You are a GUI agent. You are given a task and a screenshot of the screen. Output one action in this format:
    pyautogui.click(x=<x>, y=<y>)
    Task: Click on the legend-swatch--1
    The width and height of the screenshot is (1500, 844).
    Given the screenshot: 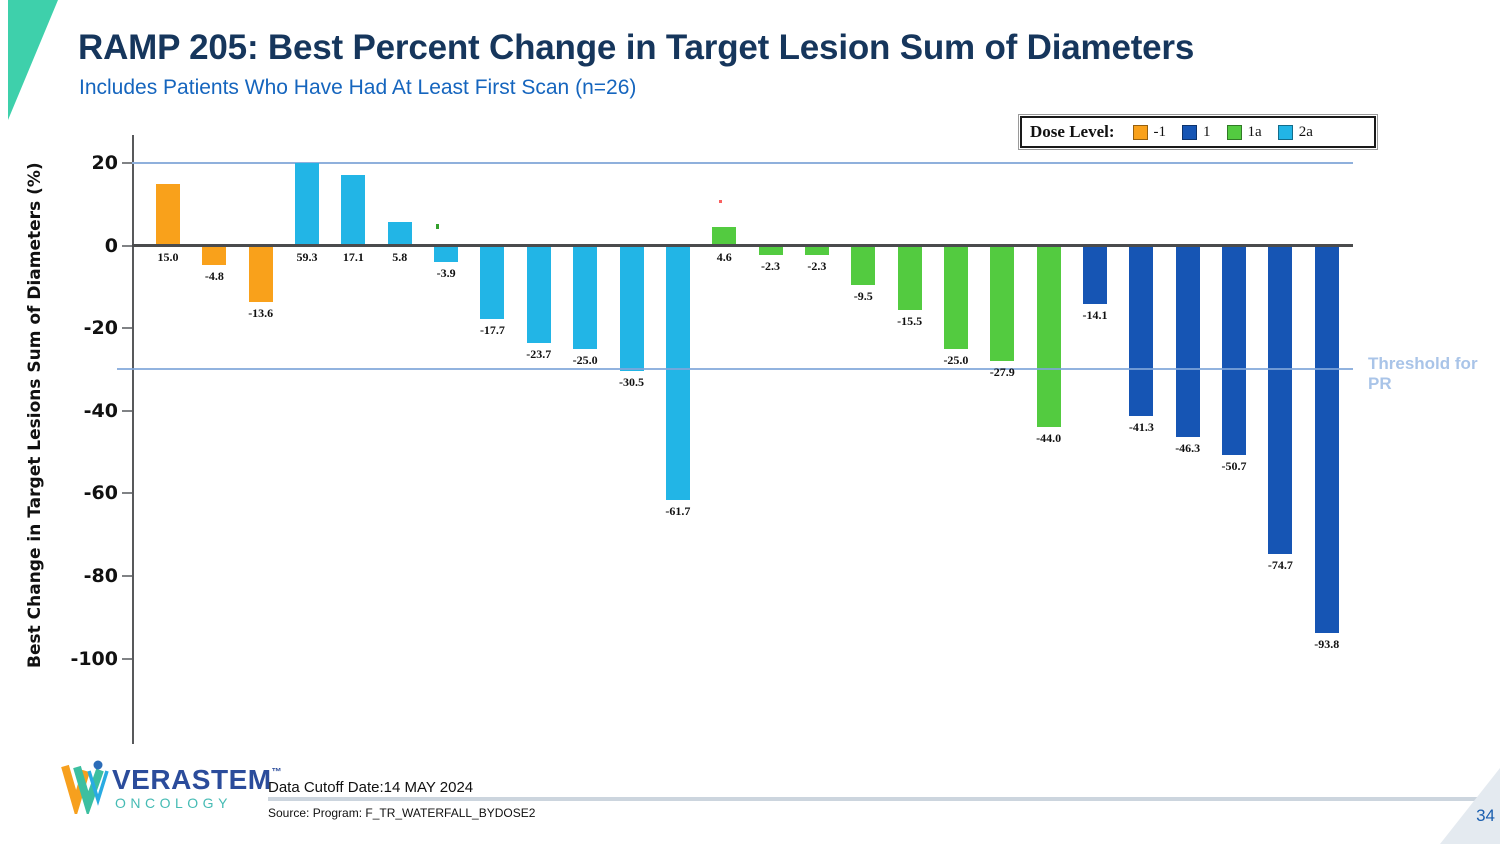 What is the action you would take?
    pyautogui.click(x=1140, y=132)
    